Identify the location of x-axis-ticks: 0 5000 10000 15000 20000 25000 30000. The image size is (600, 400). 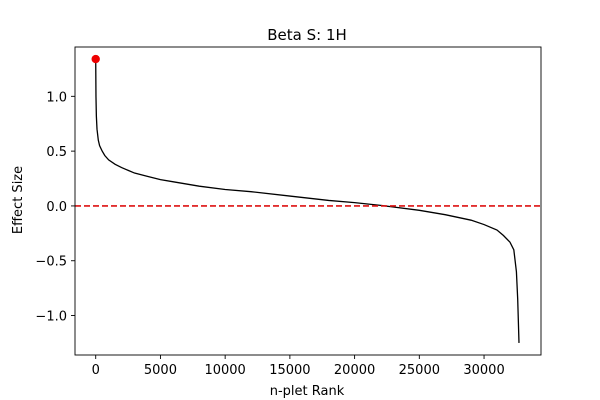
(298, 366).